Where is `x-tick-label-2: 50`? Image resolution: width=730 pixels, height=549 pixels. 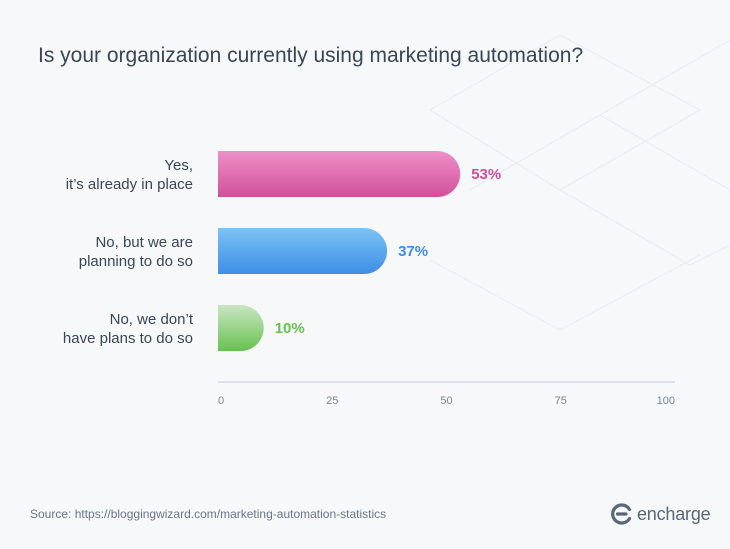 x-tick-label-2: 50 is located at coordinates (446, 401).